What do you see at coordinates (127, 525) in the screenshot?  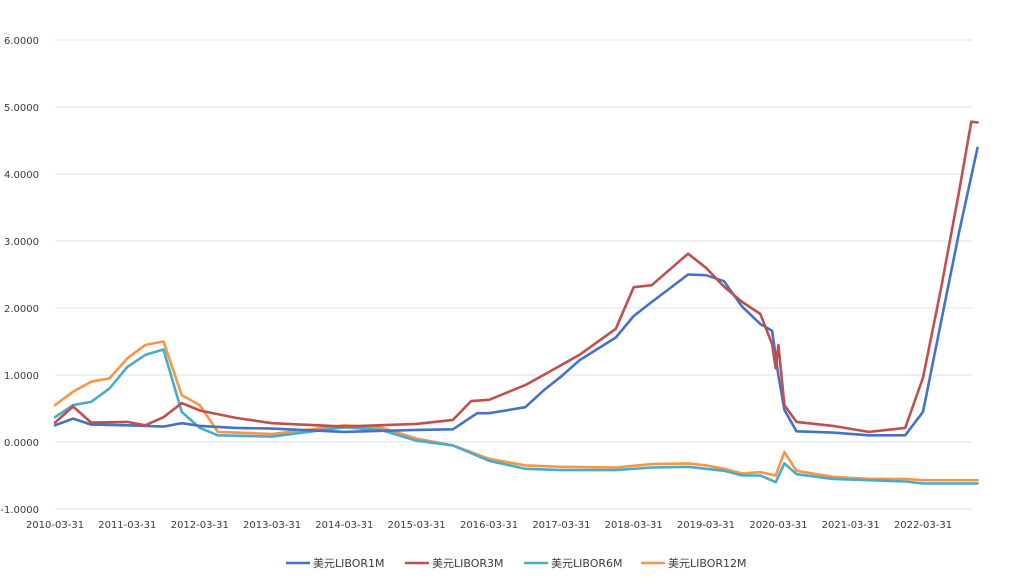 I see `x-tick-label: 2011-03-31` at bounding box center [127, 525].